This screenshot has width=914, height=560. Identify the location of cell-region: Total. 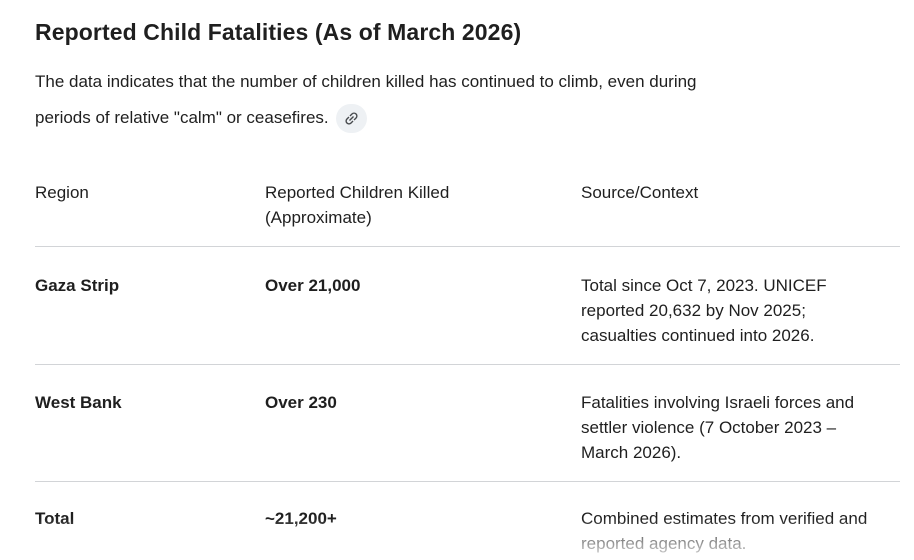
(55, 518).